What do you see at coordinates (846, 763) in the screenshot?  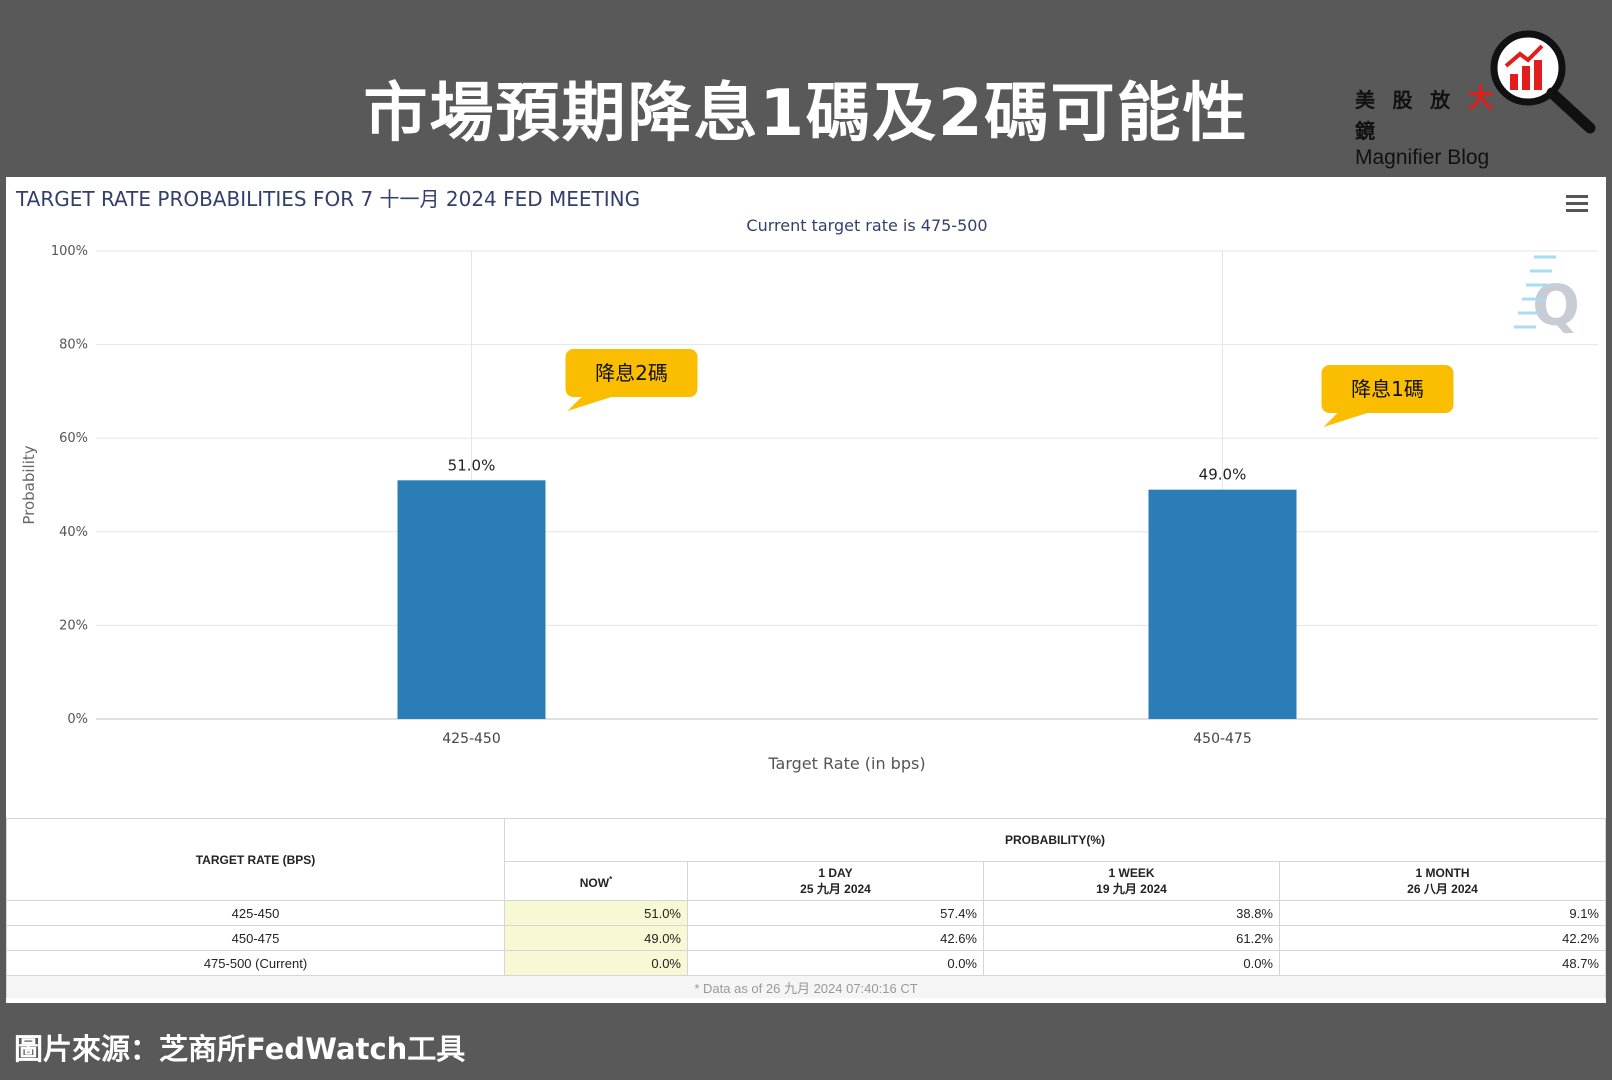 I see `x-axis-title: Target Rate (in bps)` at bounding box center [846, 763].